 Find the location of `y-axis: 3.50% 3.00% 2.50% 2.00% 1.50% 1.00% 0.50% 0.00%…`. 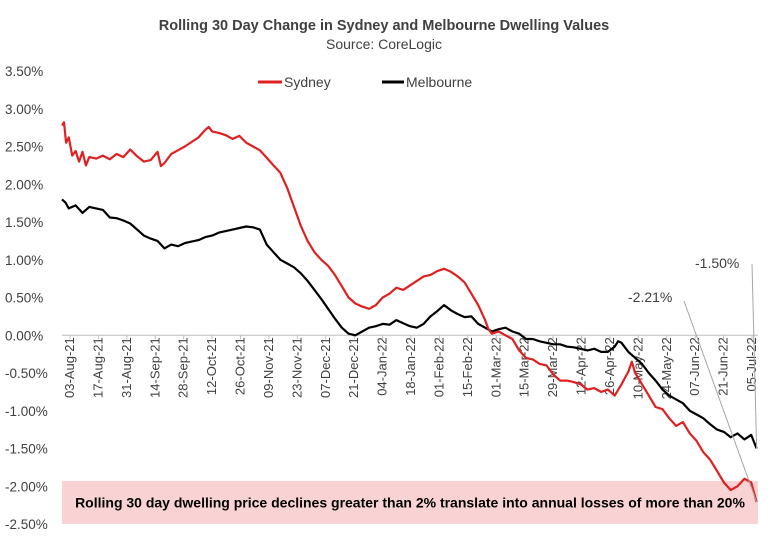

y-axis: 3.50% 3.00% 2.50% 2.00% 1.50% 1.00% 0.50% 0.00%… is located at coordinates (26, 298).